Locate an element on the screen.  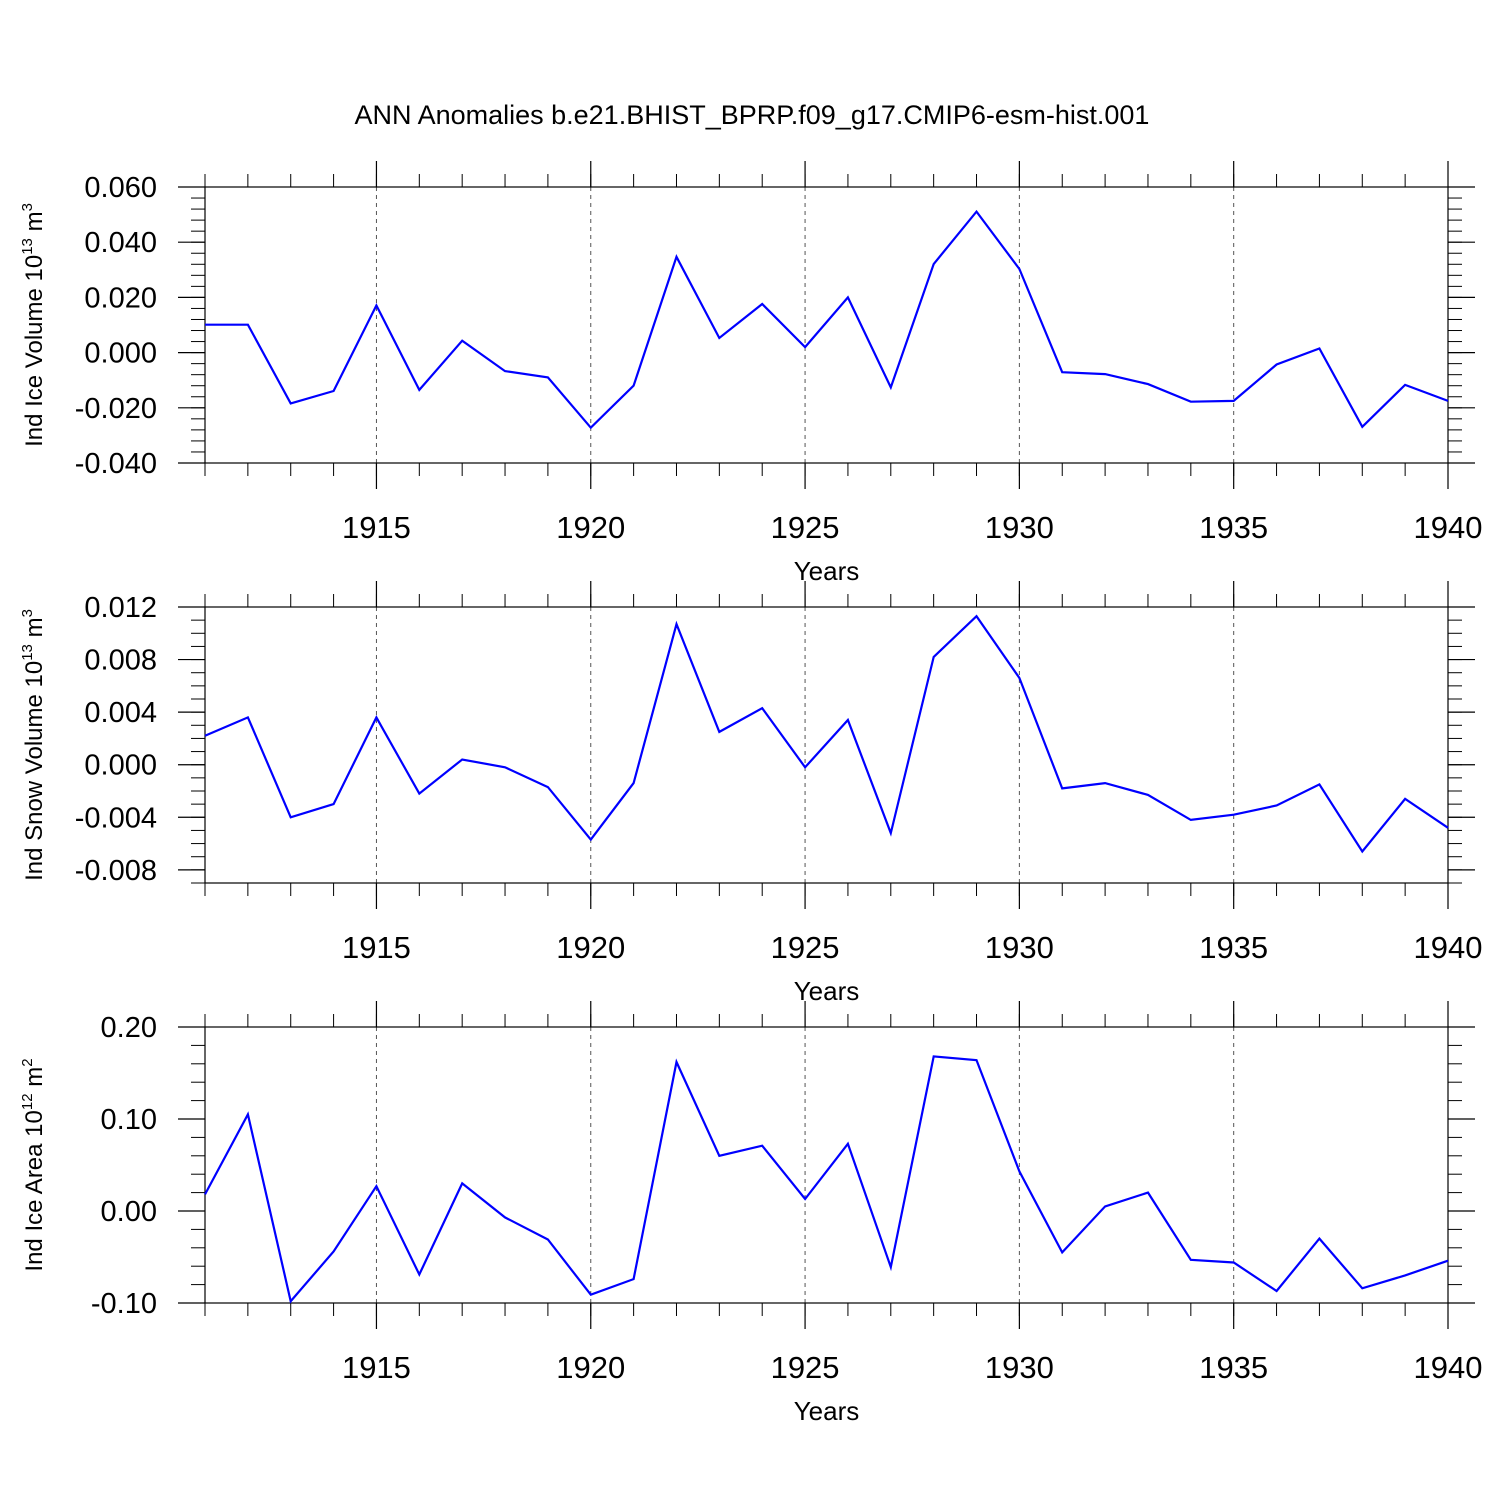
y-tick-label: 0.012 is located at coordinates (120, 608).